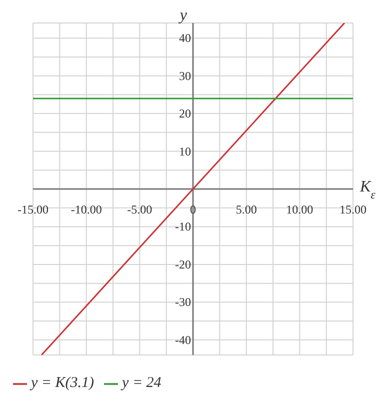  Describe the element at coordinates (353, 209) in the screenshot. I see `x-tick-label: 15.00` at that location.